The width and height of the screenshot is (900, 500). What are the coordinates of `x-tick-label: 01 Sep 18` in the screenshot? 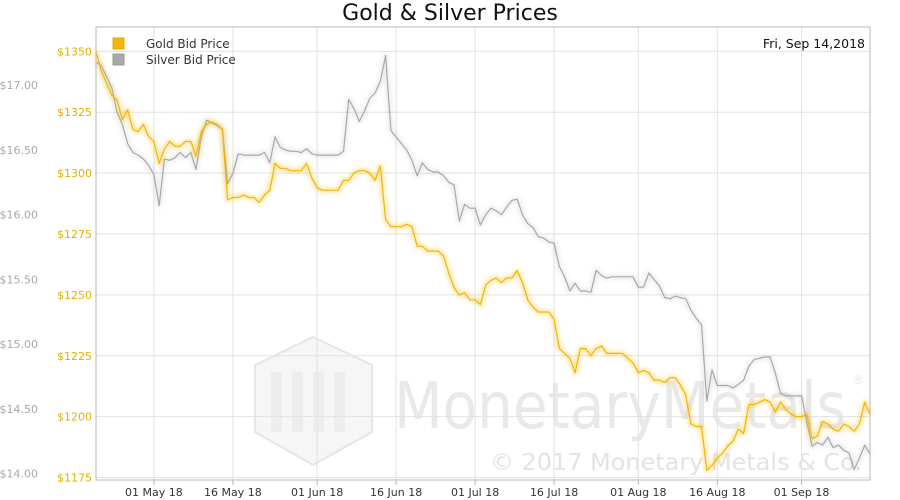 It's located at (802, 492).